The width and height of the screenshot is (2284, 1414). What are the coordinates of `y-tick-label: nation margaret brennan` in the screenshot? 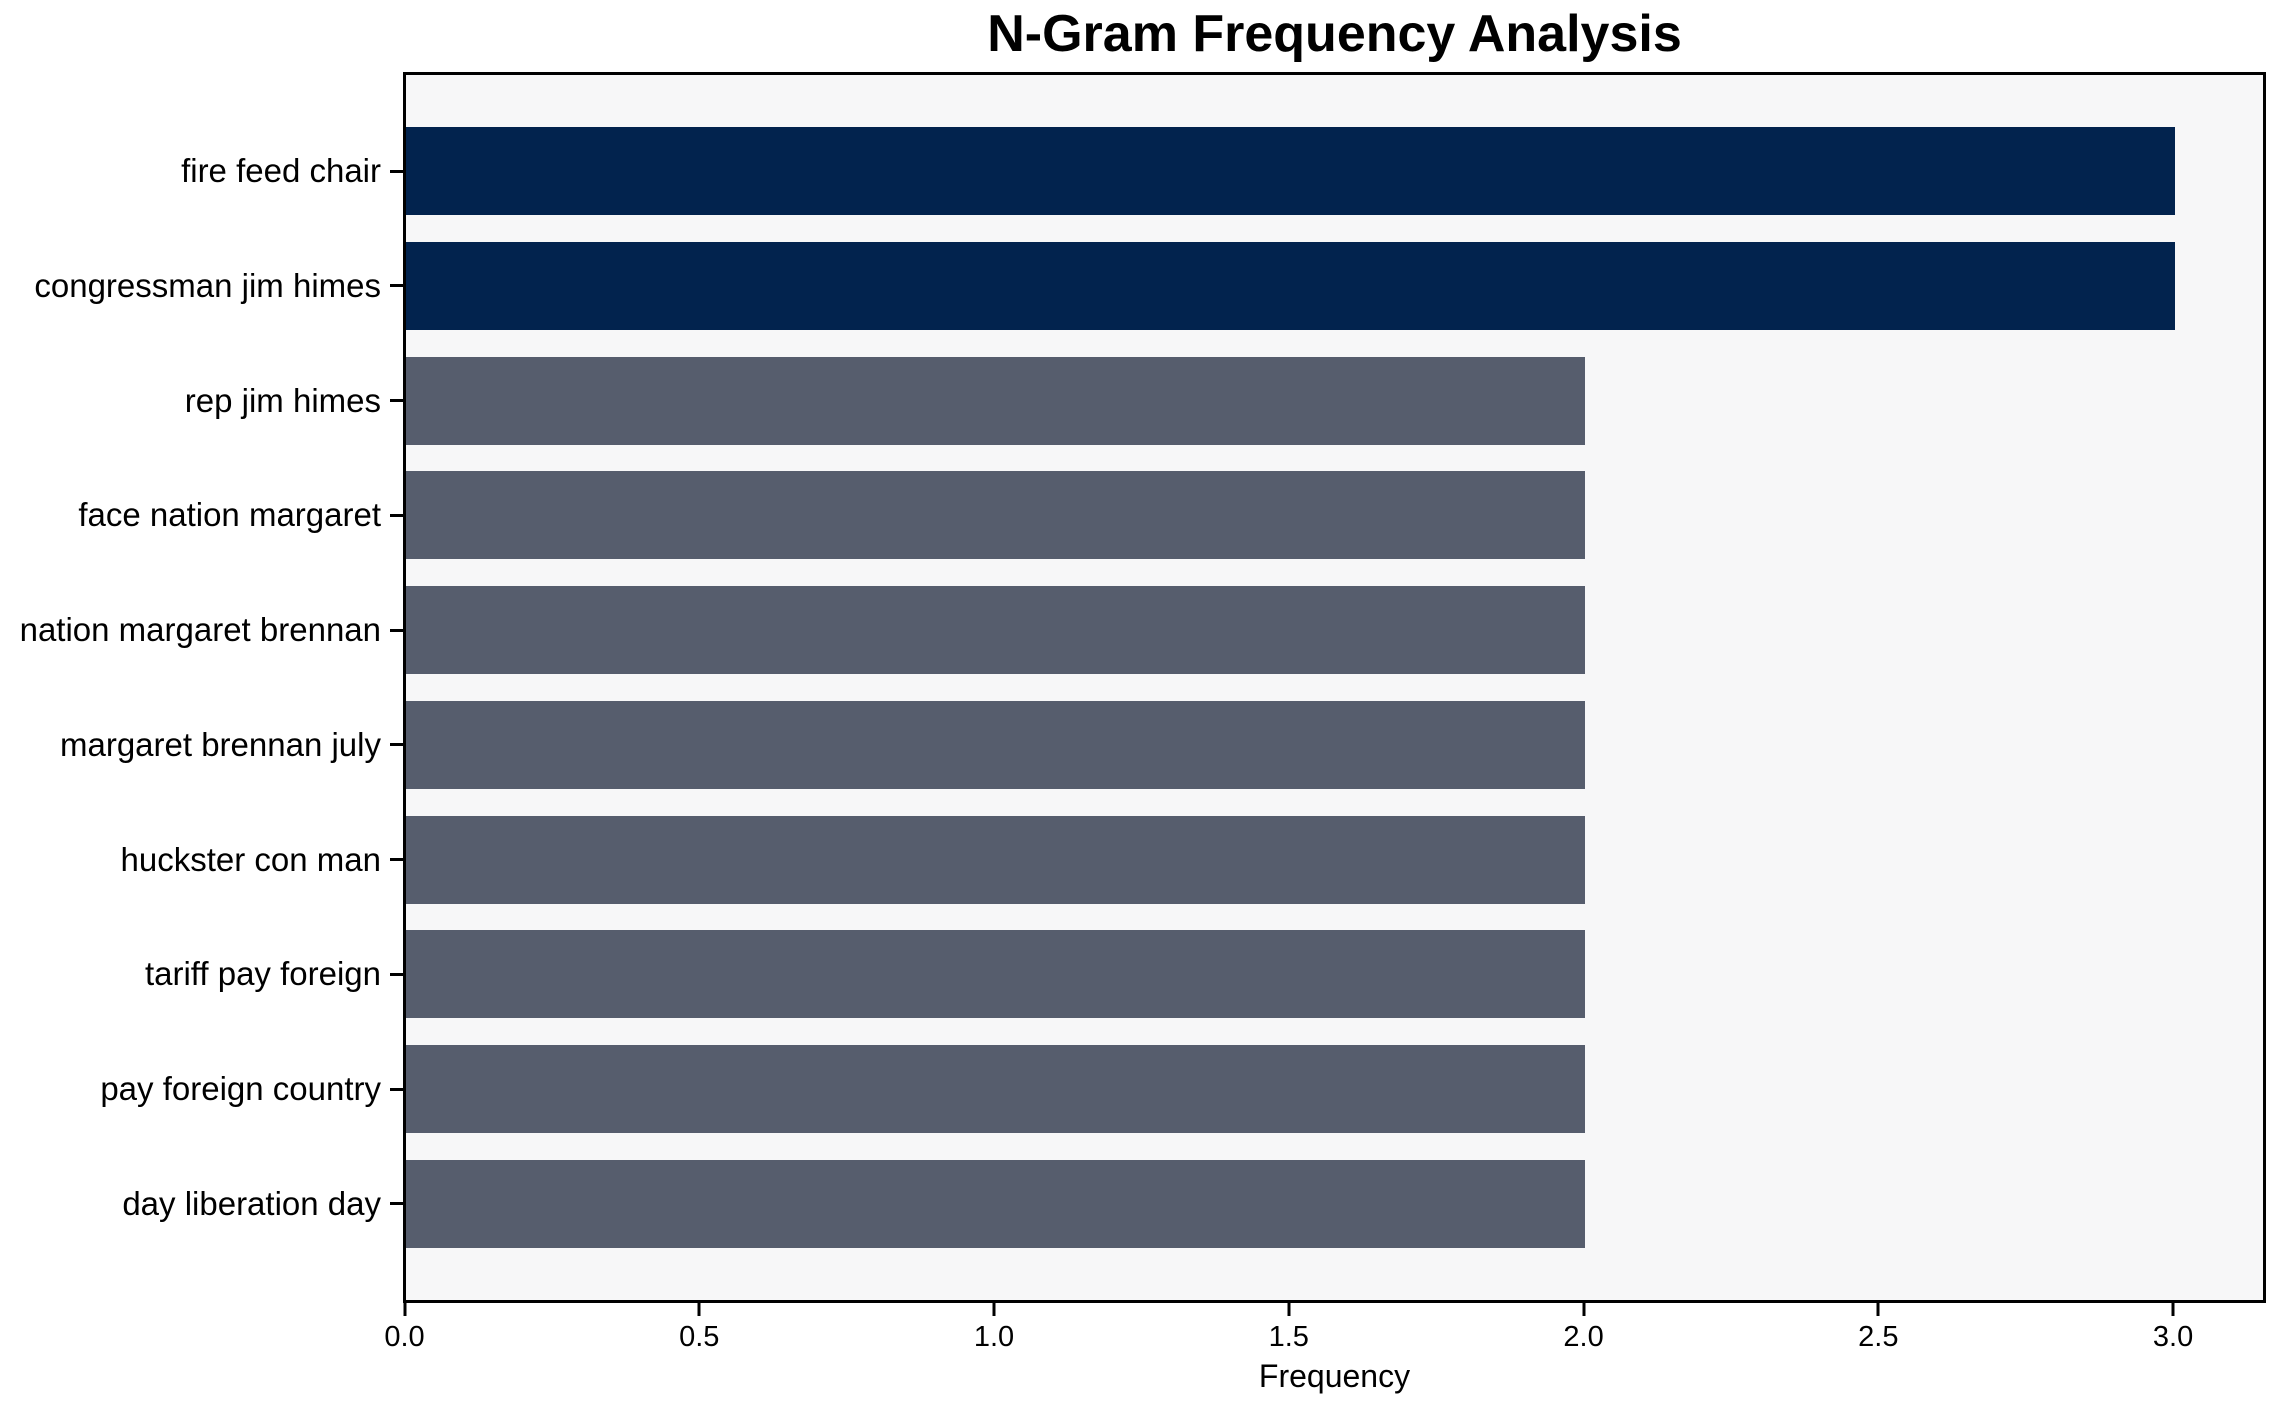 It's located at (200, 630).